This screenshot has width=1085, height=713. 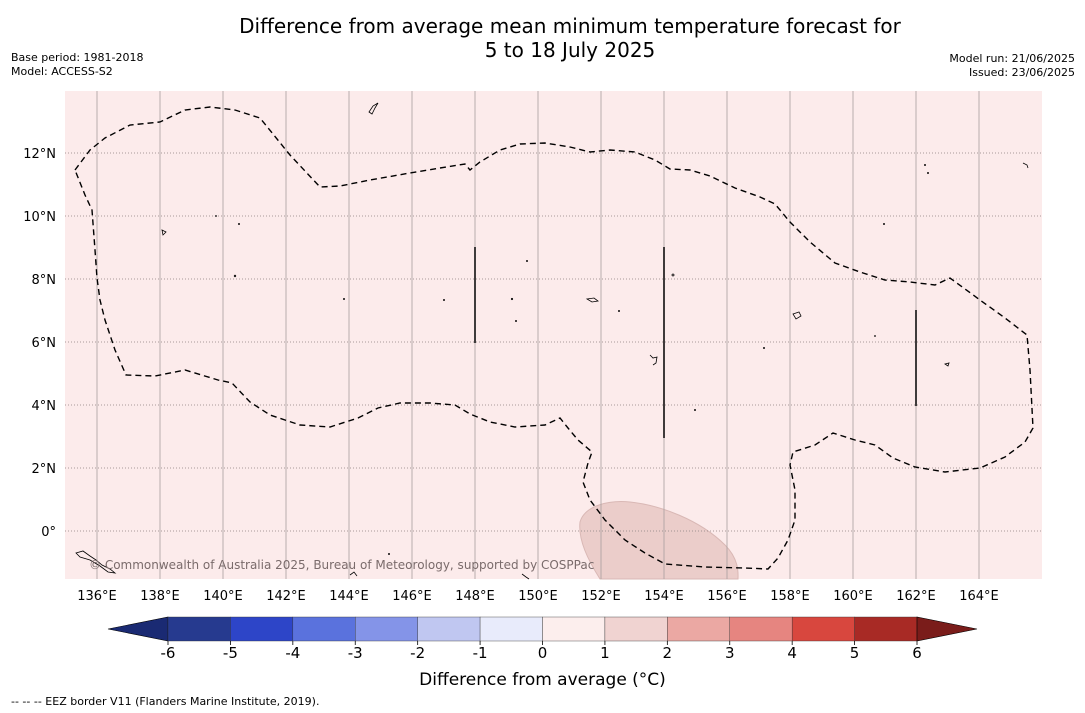 What do you see at coordinates (48, 532) in the screenshot?
I see `lat-label: 0°` at bounding box center [48, 532].